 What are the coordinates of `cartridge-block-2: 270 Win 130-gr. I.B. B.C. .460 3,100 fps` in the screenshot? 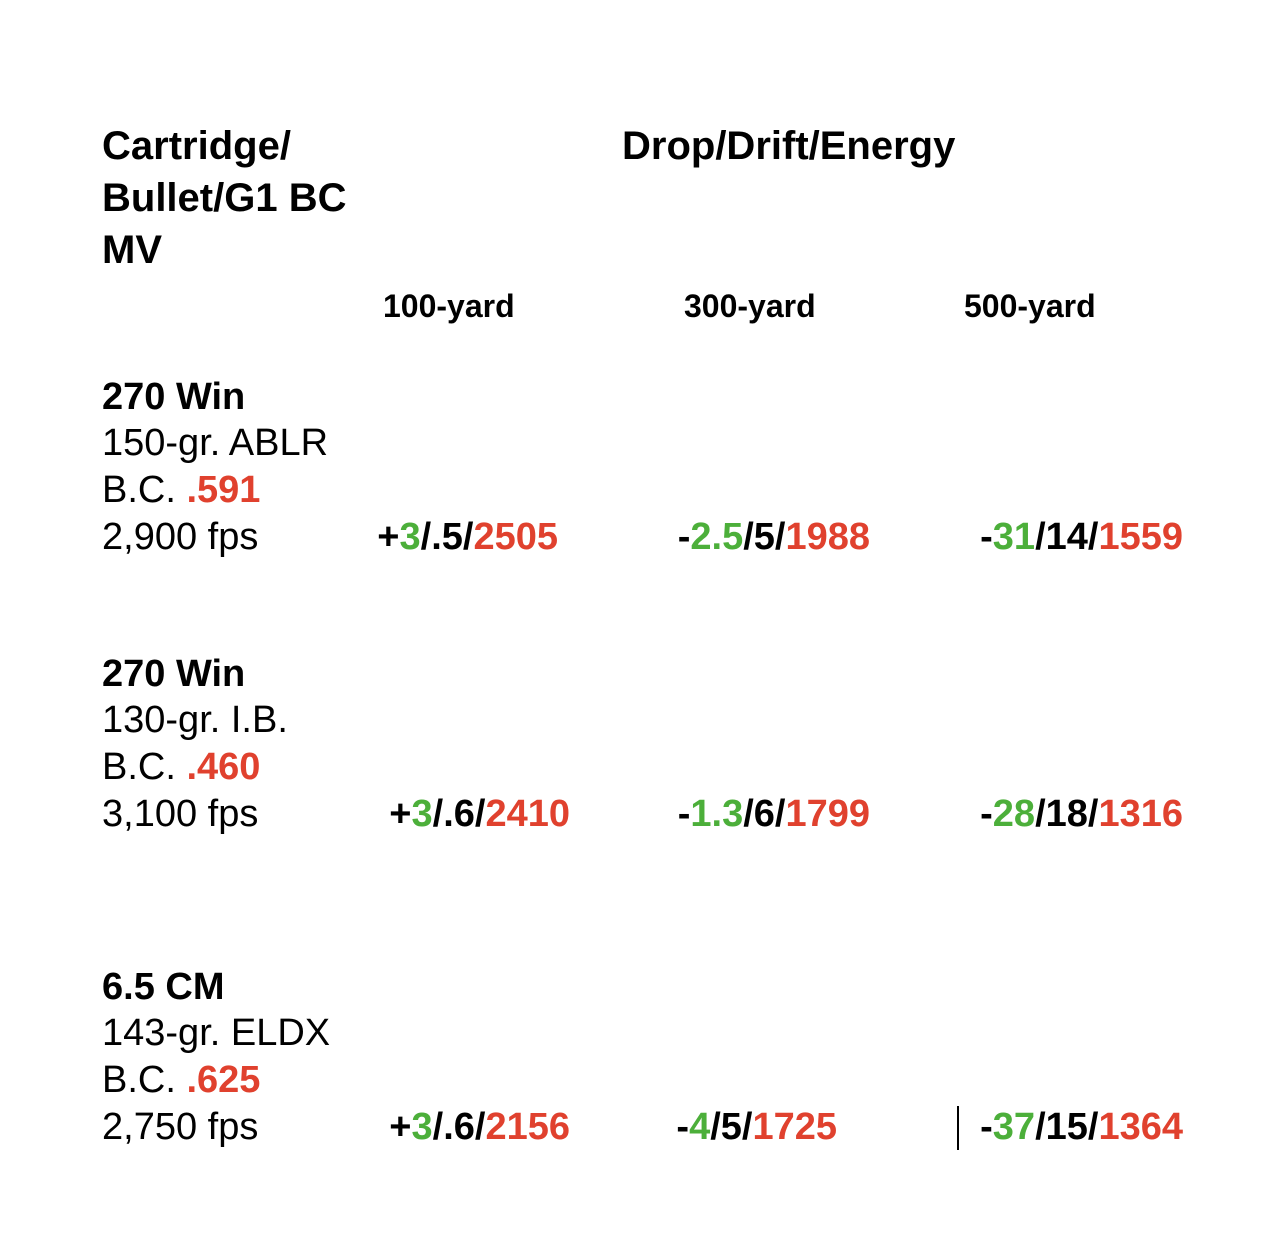 It's located at (195, 744).